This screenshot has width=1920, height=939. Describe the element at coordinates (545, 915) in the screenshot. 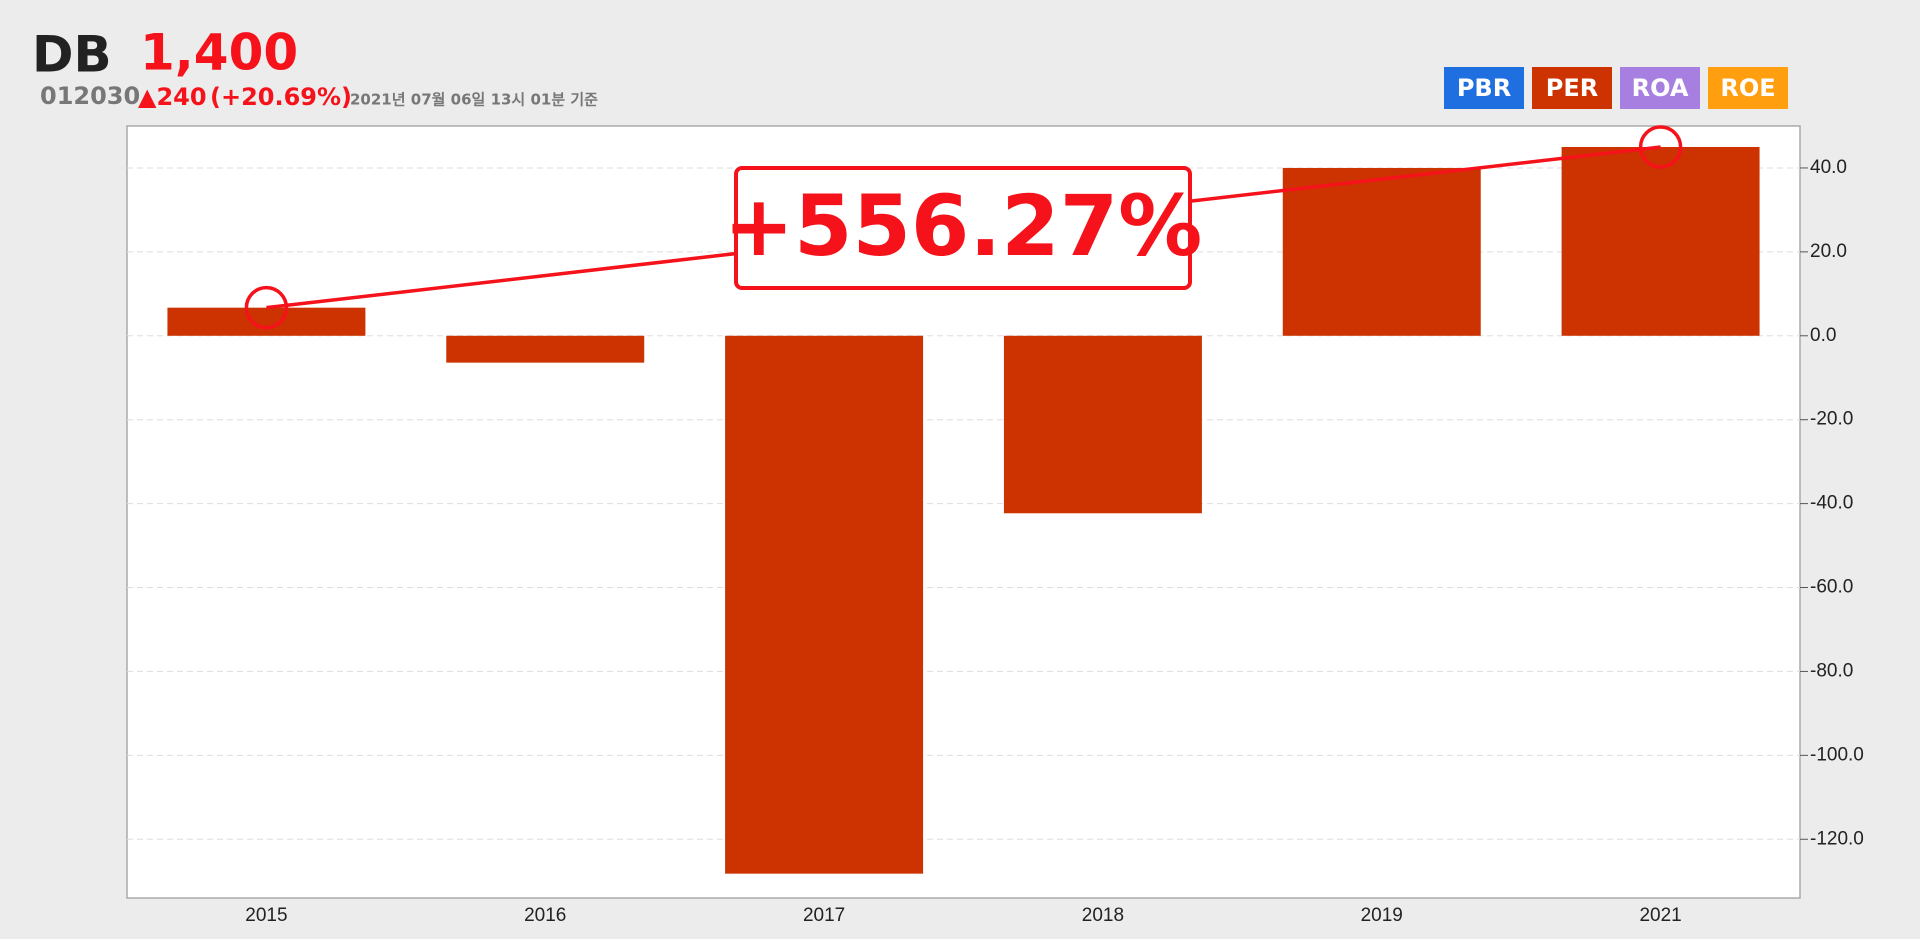

I see `x-tick-label: 2016` at that location.